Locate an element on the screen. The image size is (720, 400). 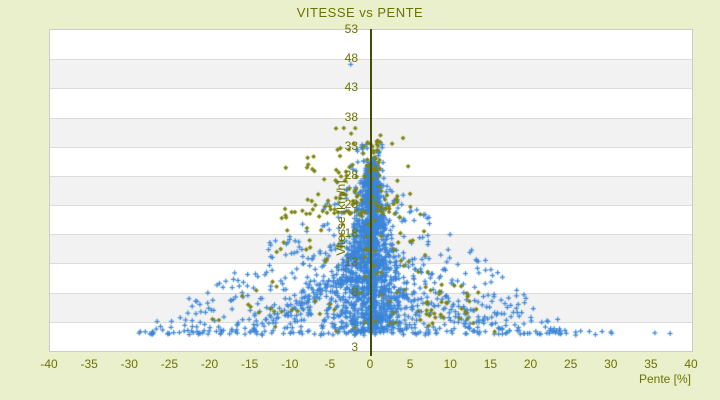
y-tick-label: 3 is located at coordinates (354, 347).